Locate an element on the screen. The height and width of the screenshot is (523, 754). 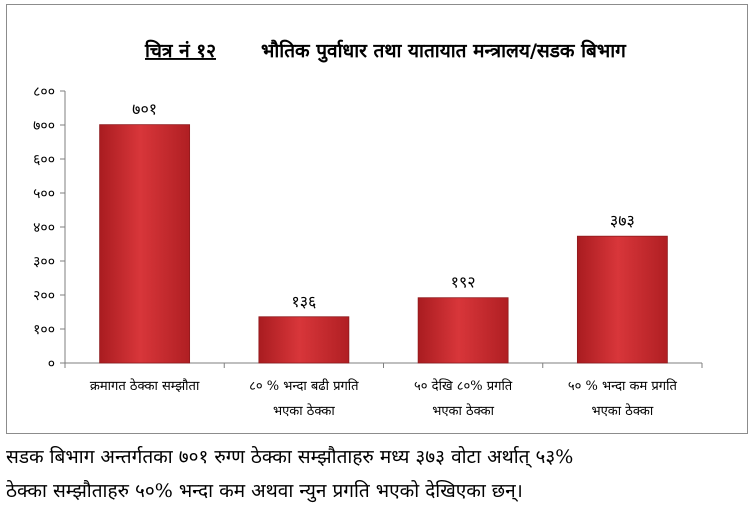
data-label: १३६ is located at coordinates (303, 301).